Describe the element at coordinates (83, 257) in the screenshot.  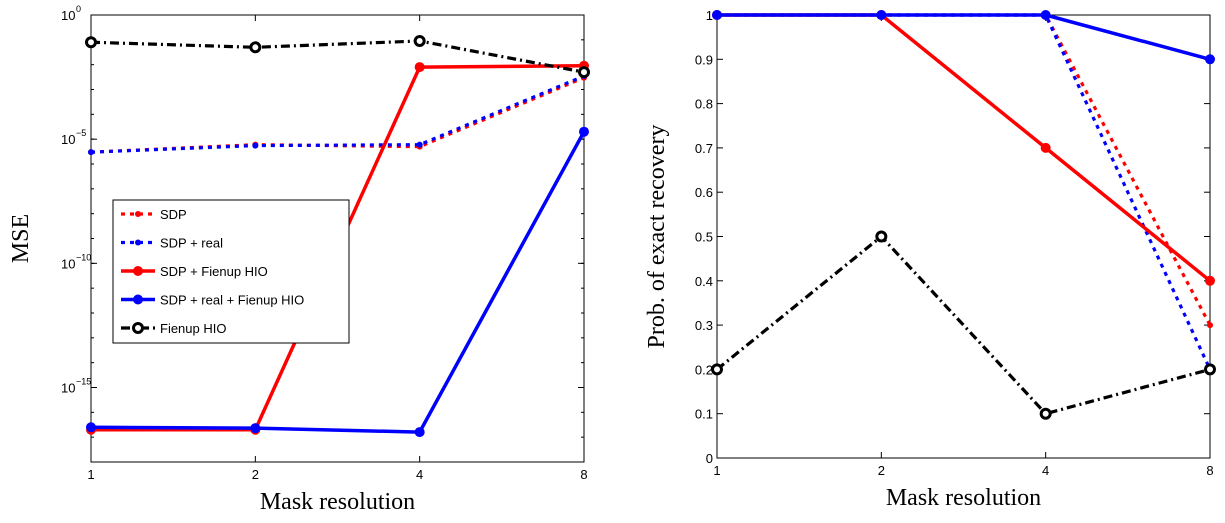
I see `y-tick-label-exponent: −10` at that location.